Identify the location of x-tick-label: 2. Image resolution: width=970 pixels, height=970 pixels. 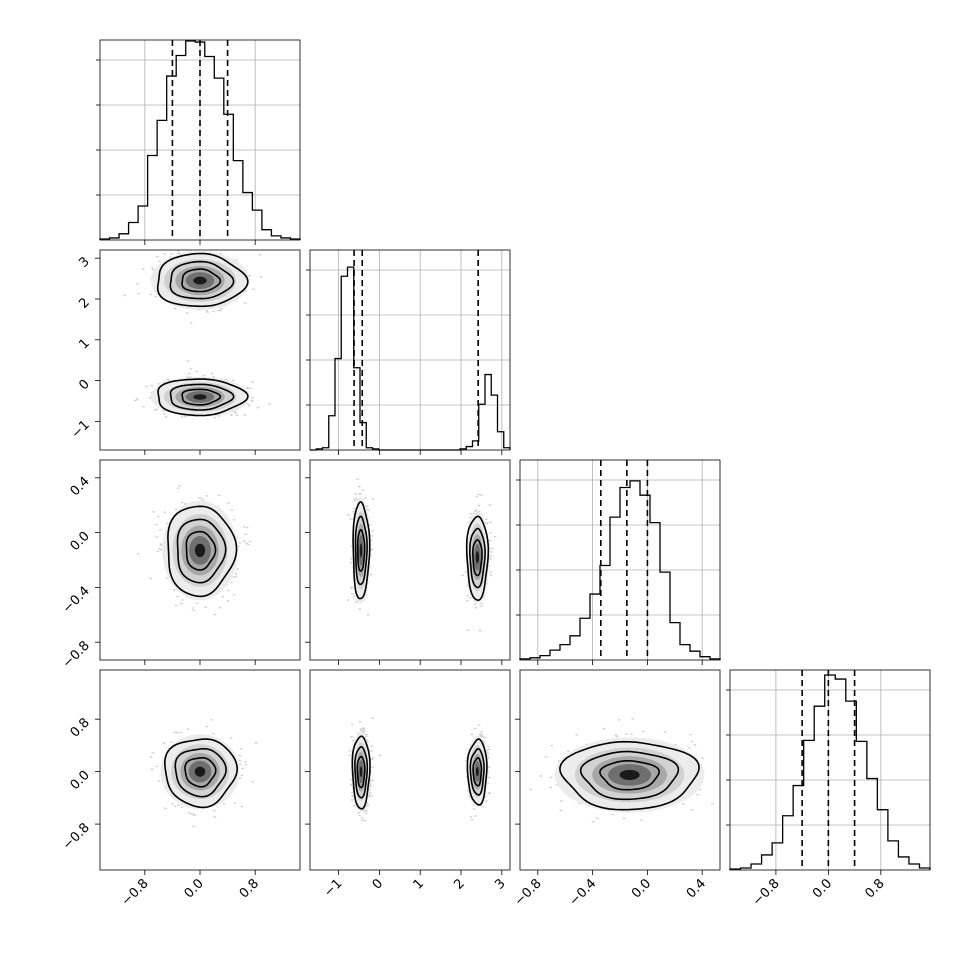
(459, 884).